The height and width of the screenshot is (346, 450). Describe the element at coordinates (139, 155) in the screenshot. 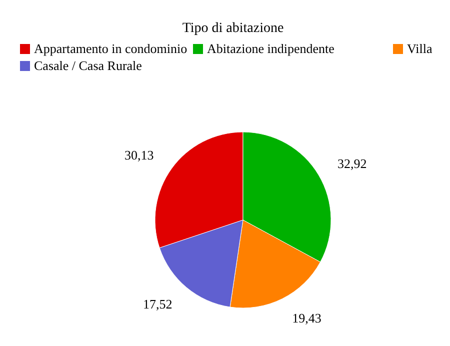

I see `data-label: 30,13` at that location.